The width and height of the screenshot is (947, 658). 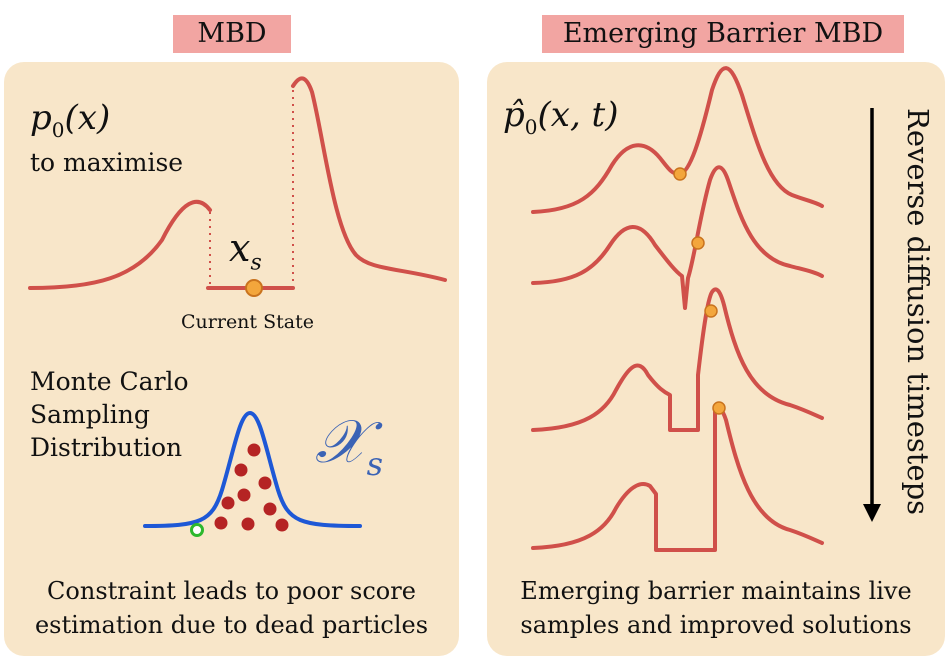 I want to click on right-caption-line-1: Emerging barrier maintains live, so click(x=716, y=591).